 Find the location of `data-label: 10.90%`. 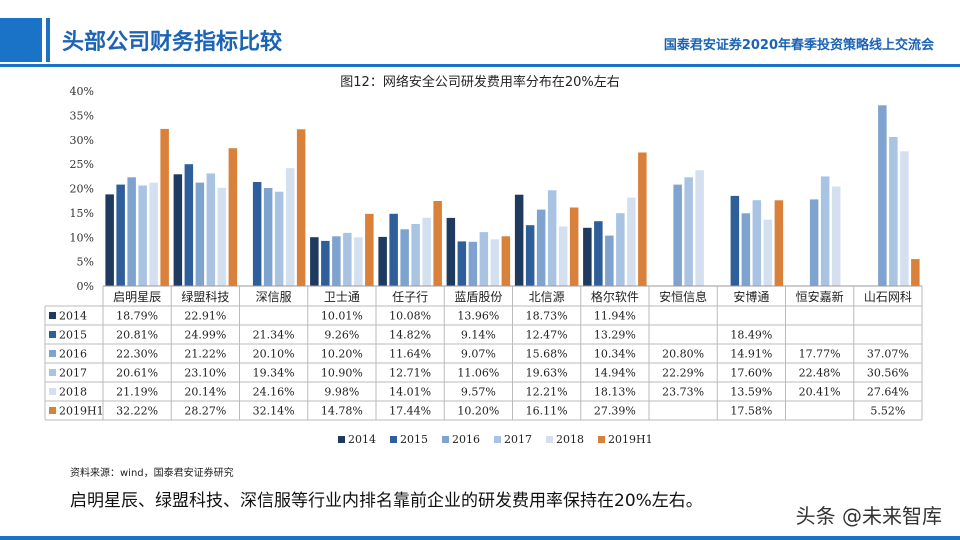

data-label: 10.90% is located at coordinates (342, 373).